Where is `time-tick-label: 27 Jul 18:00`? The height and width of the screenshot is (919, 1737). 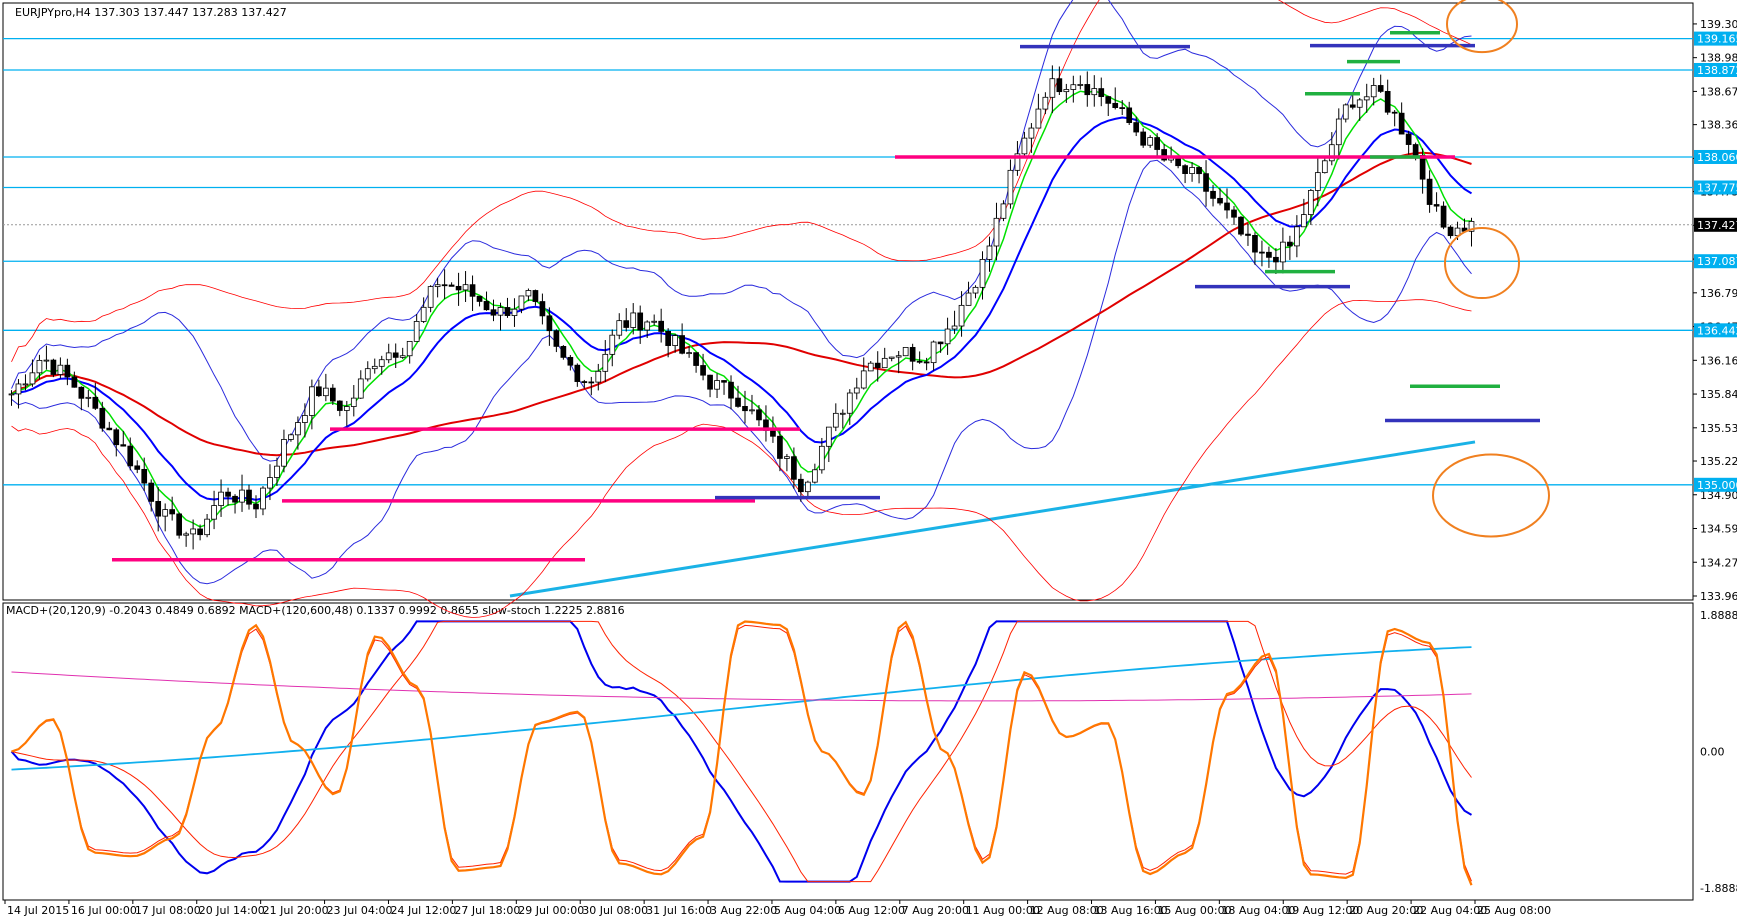
time-tick-label: 27 Jul 18:00 is located at coordinates (487, 910).